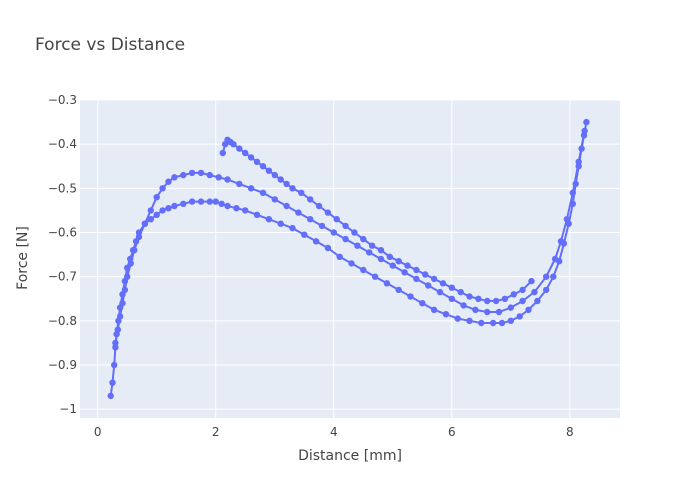 The height and width of the screenshot is (504, 700). Describe the element at coordinates (62, 233) in the screenshot. I see `y-tick-label: −0.6` at that location.